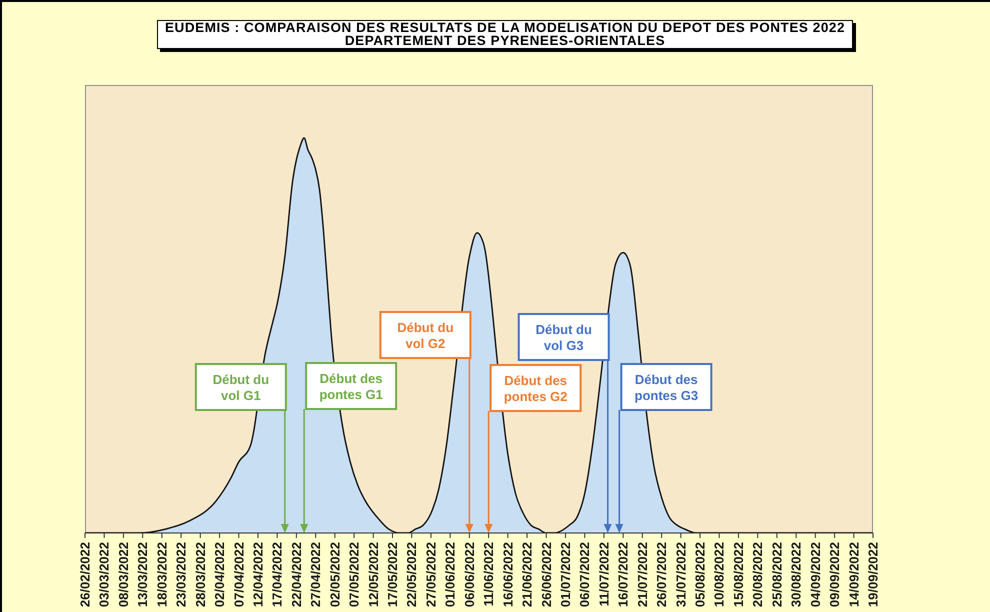 The height and width of the screenshot is (612, 990). Describe the element at coordinates (277, 575) in the screenshot. I see `x-tick-label: 17/04/2022` at that location.